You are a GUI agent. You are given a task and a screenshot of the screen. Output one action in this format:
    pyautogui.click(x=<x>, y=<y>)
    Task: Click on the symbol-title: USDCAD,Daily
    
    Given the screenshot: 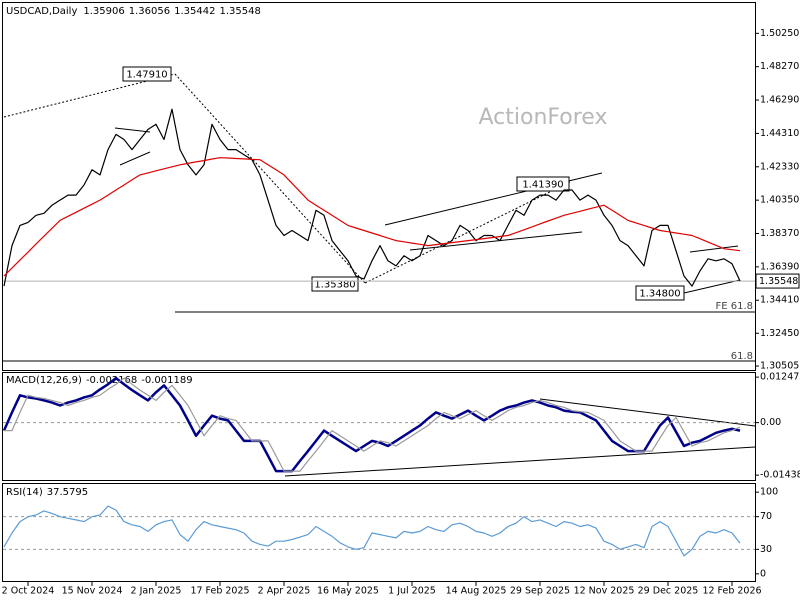 What is the action you would take?
    pyautogui.click(x=41, y=11)
    